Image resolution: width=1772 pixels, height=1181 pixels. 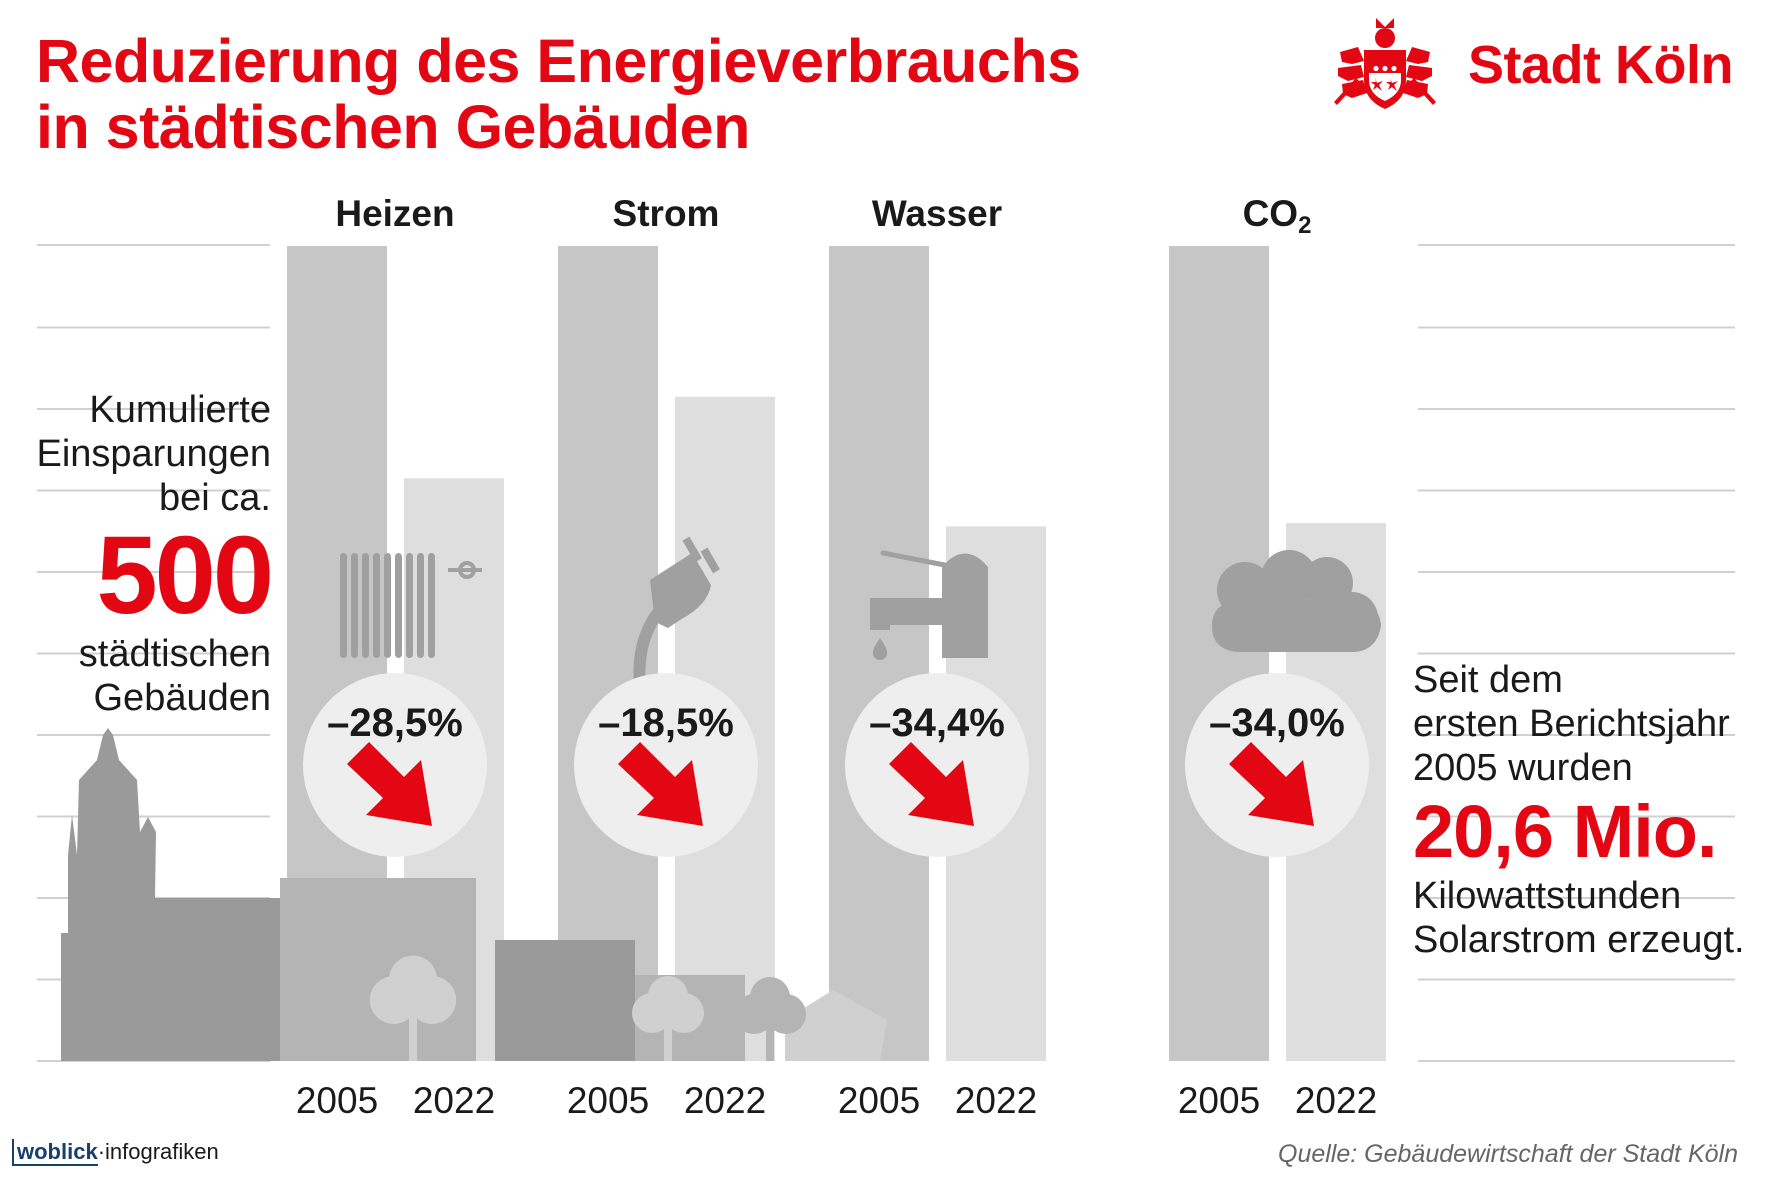 What do you see at coordinates (1296, 626) in the screenshot?
I see `cloud-icon-base` at bounding box center [1296, 626].